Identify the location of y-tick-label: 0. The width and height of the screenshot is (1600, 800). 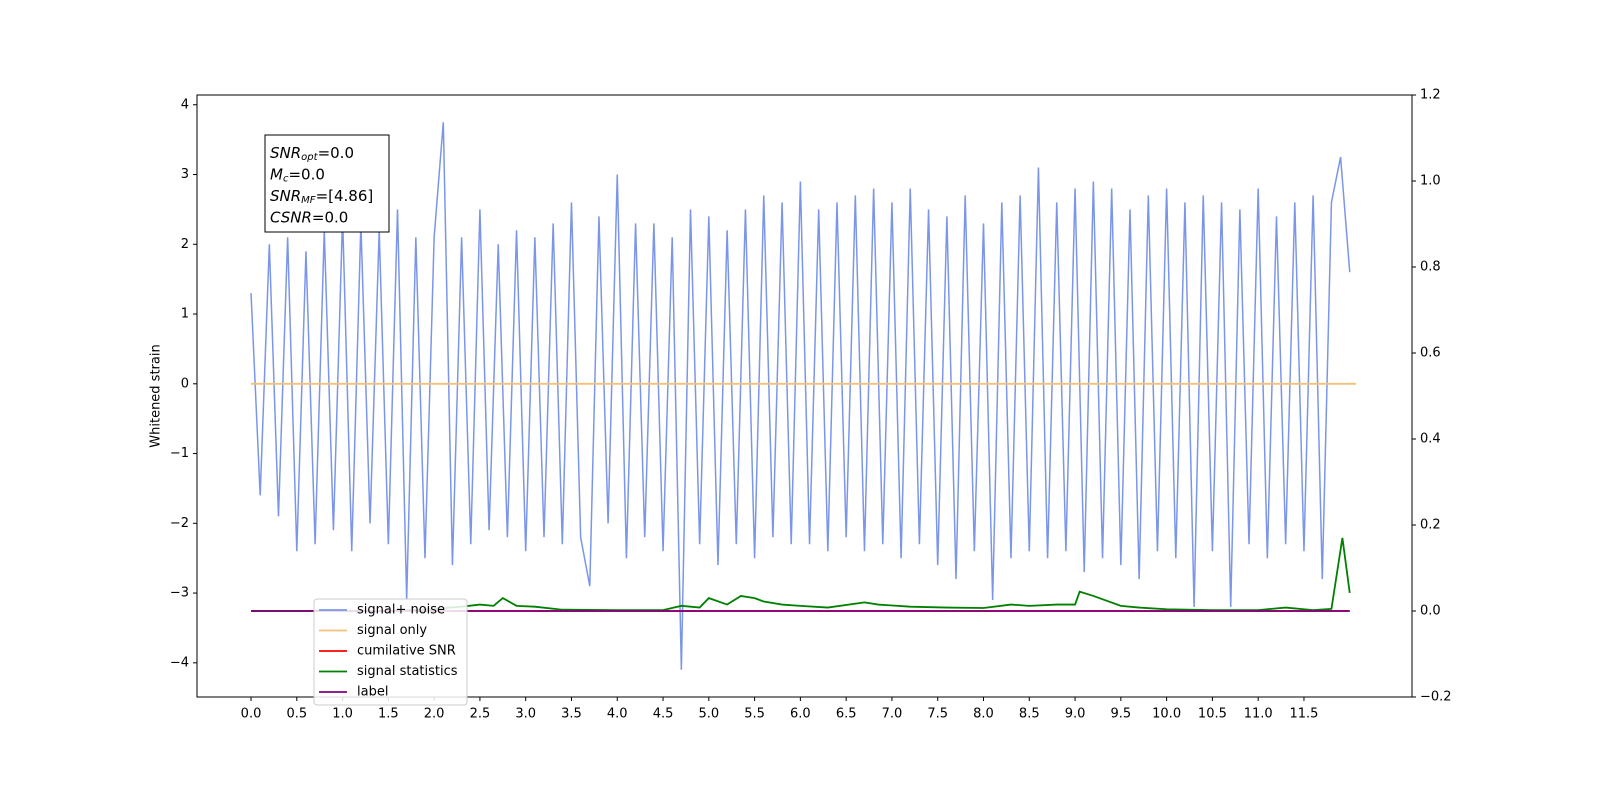
(185, 383).